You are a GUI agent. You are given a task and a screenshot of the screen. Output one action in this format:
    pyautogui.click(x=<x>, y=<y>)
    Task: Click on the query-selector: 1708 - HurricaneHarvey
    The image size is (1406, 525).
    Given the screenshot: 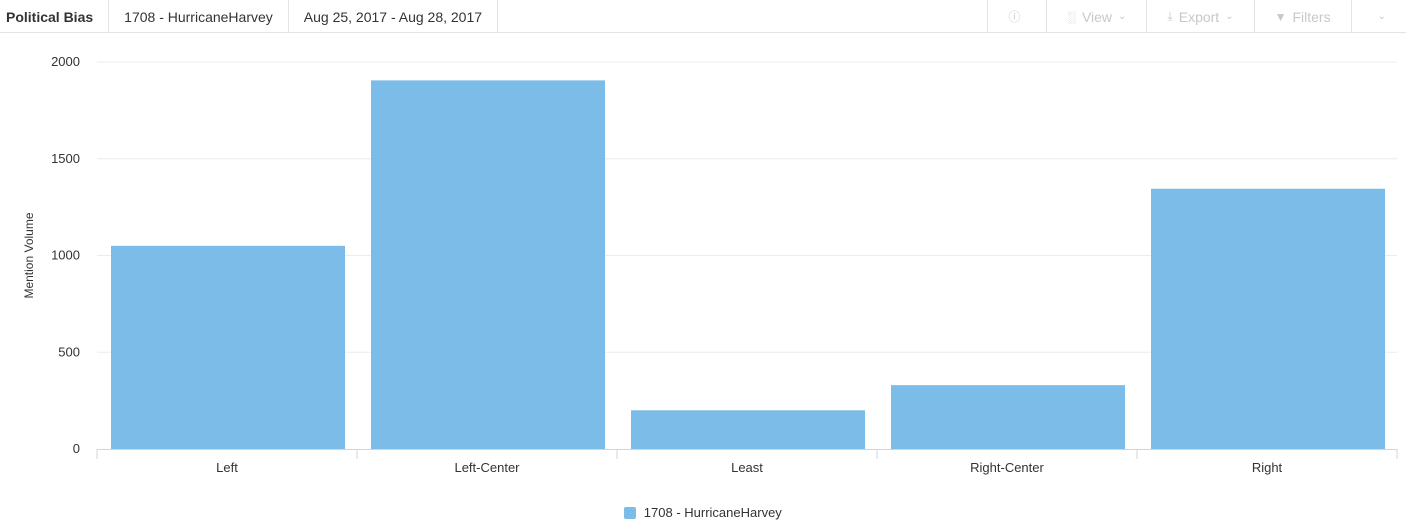 What is the action you would take?
    pyautogui.click(x=199, y=16)
    